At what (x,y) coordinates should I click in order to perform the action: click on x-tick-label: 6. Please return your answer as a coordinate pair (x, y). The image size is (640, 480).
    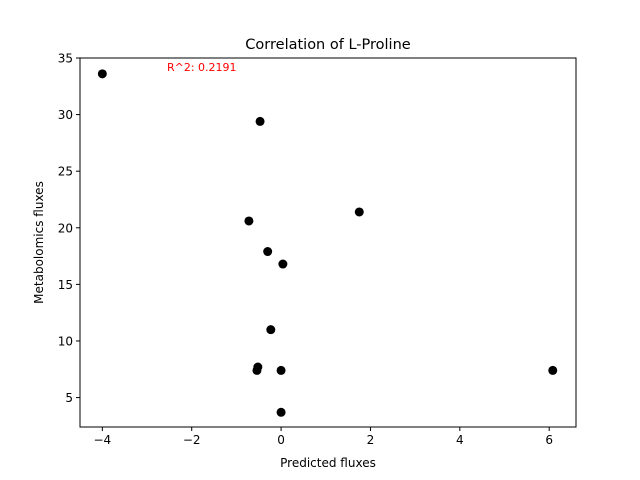
    Looking at the image, I should click on (549, 440).